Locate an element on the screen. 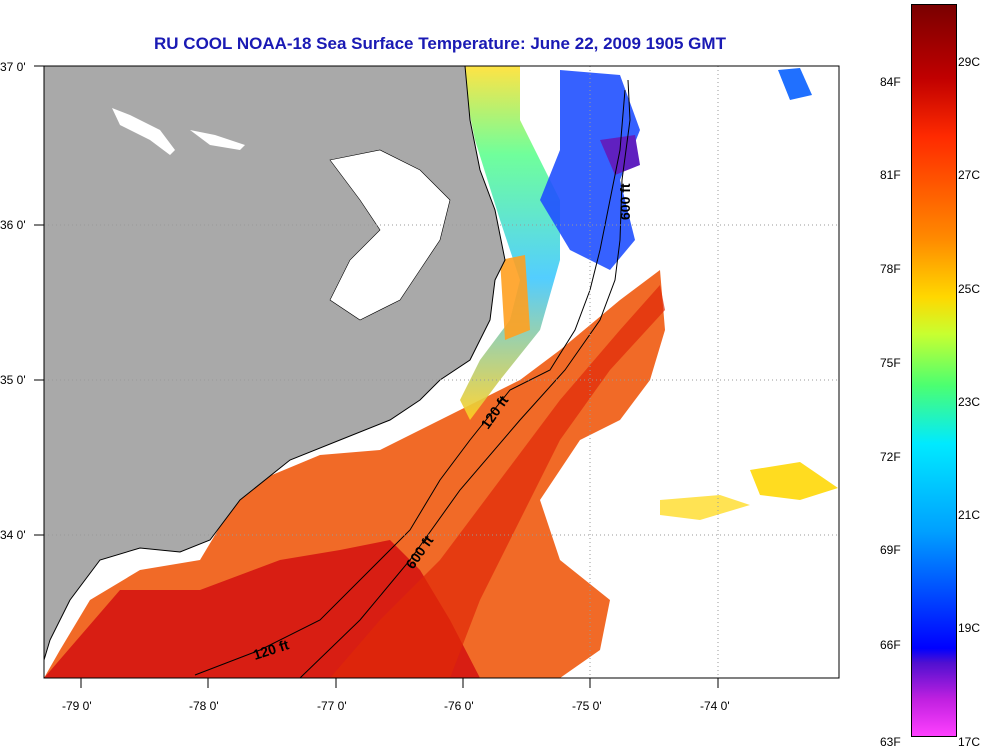 The width and height of the screenshot is (992, 754). lon-label-76: -76 0' is located at coordinates (459, 706).